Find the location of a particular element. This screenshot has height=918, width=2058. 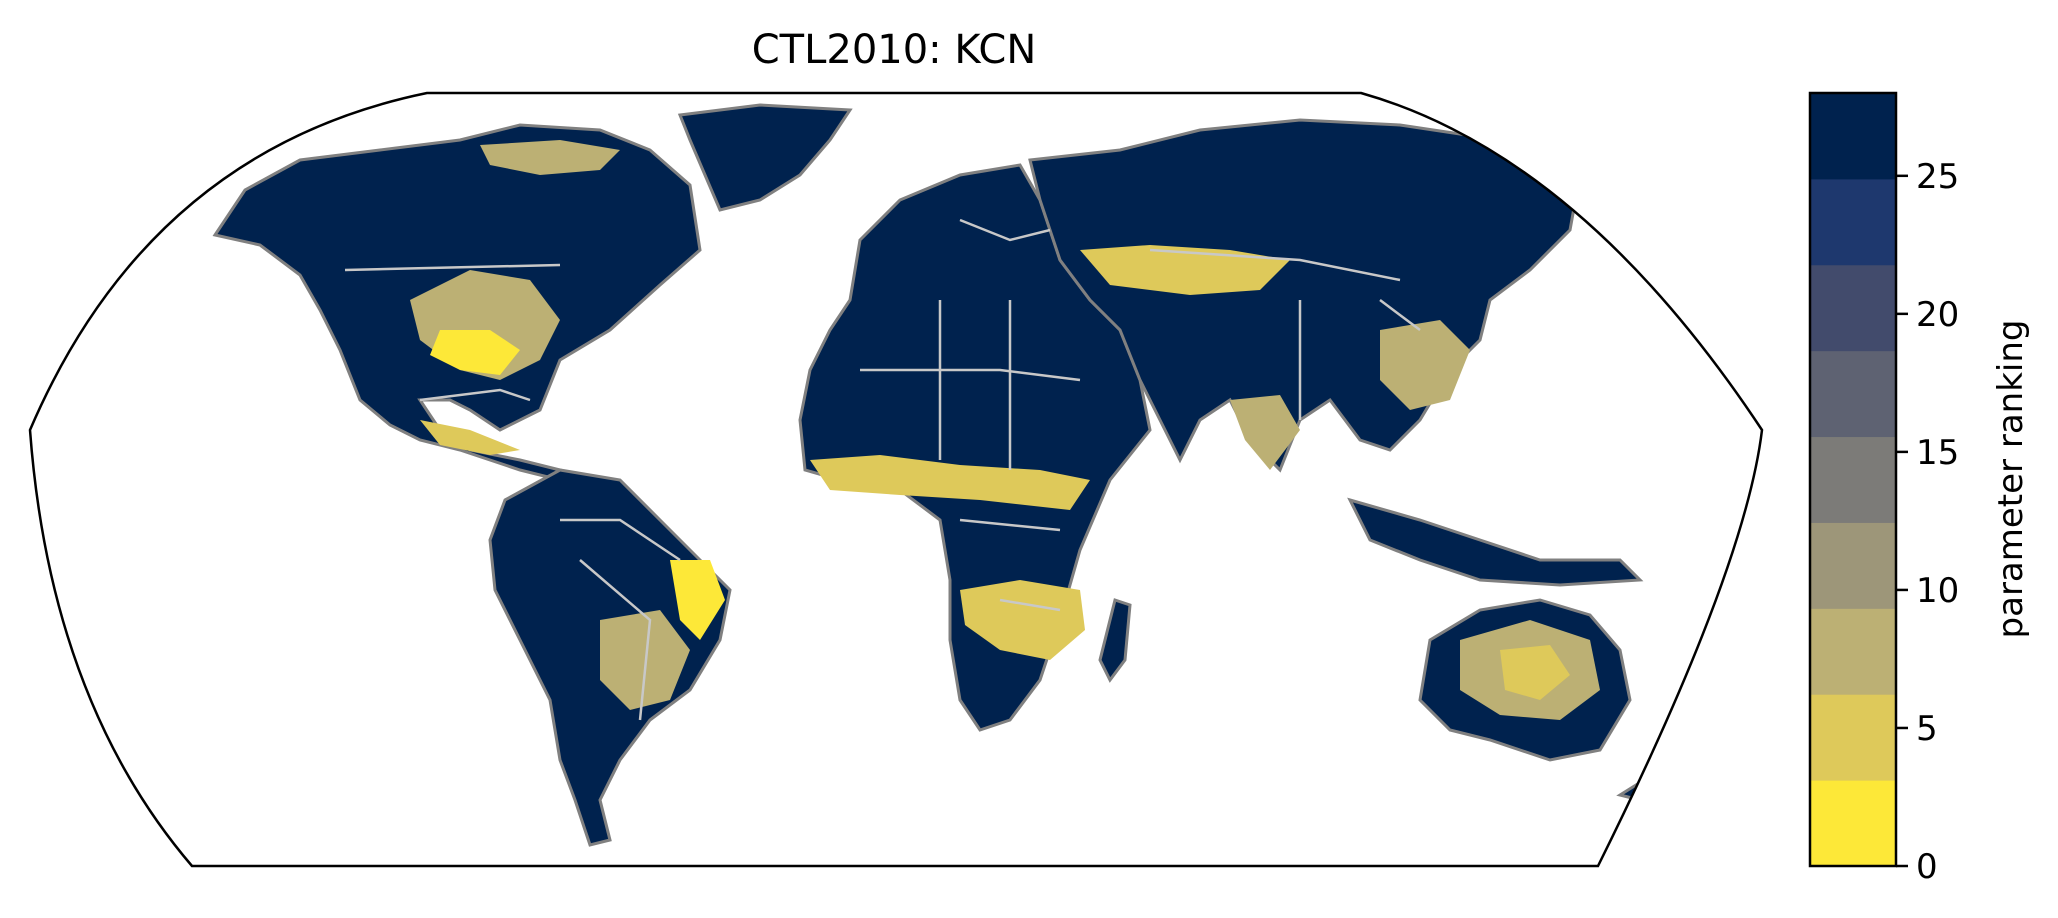

colorbar-tick-label: 5 is located at coordinates (1927, 729).